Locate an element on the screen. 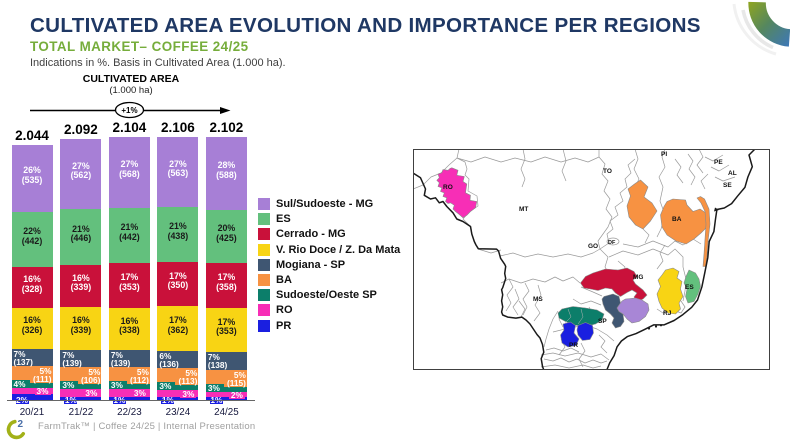 The height and width of the screenshot is (444, 790). svg-text: PI is located at coordinates (664, 154).